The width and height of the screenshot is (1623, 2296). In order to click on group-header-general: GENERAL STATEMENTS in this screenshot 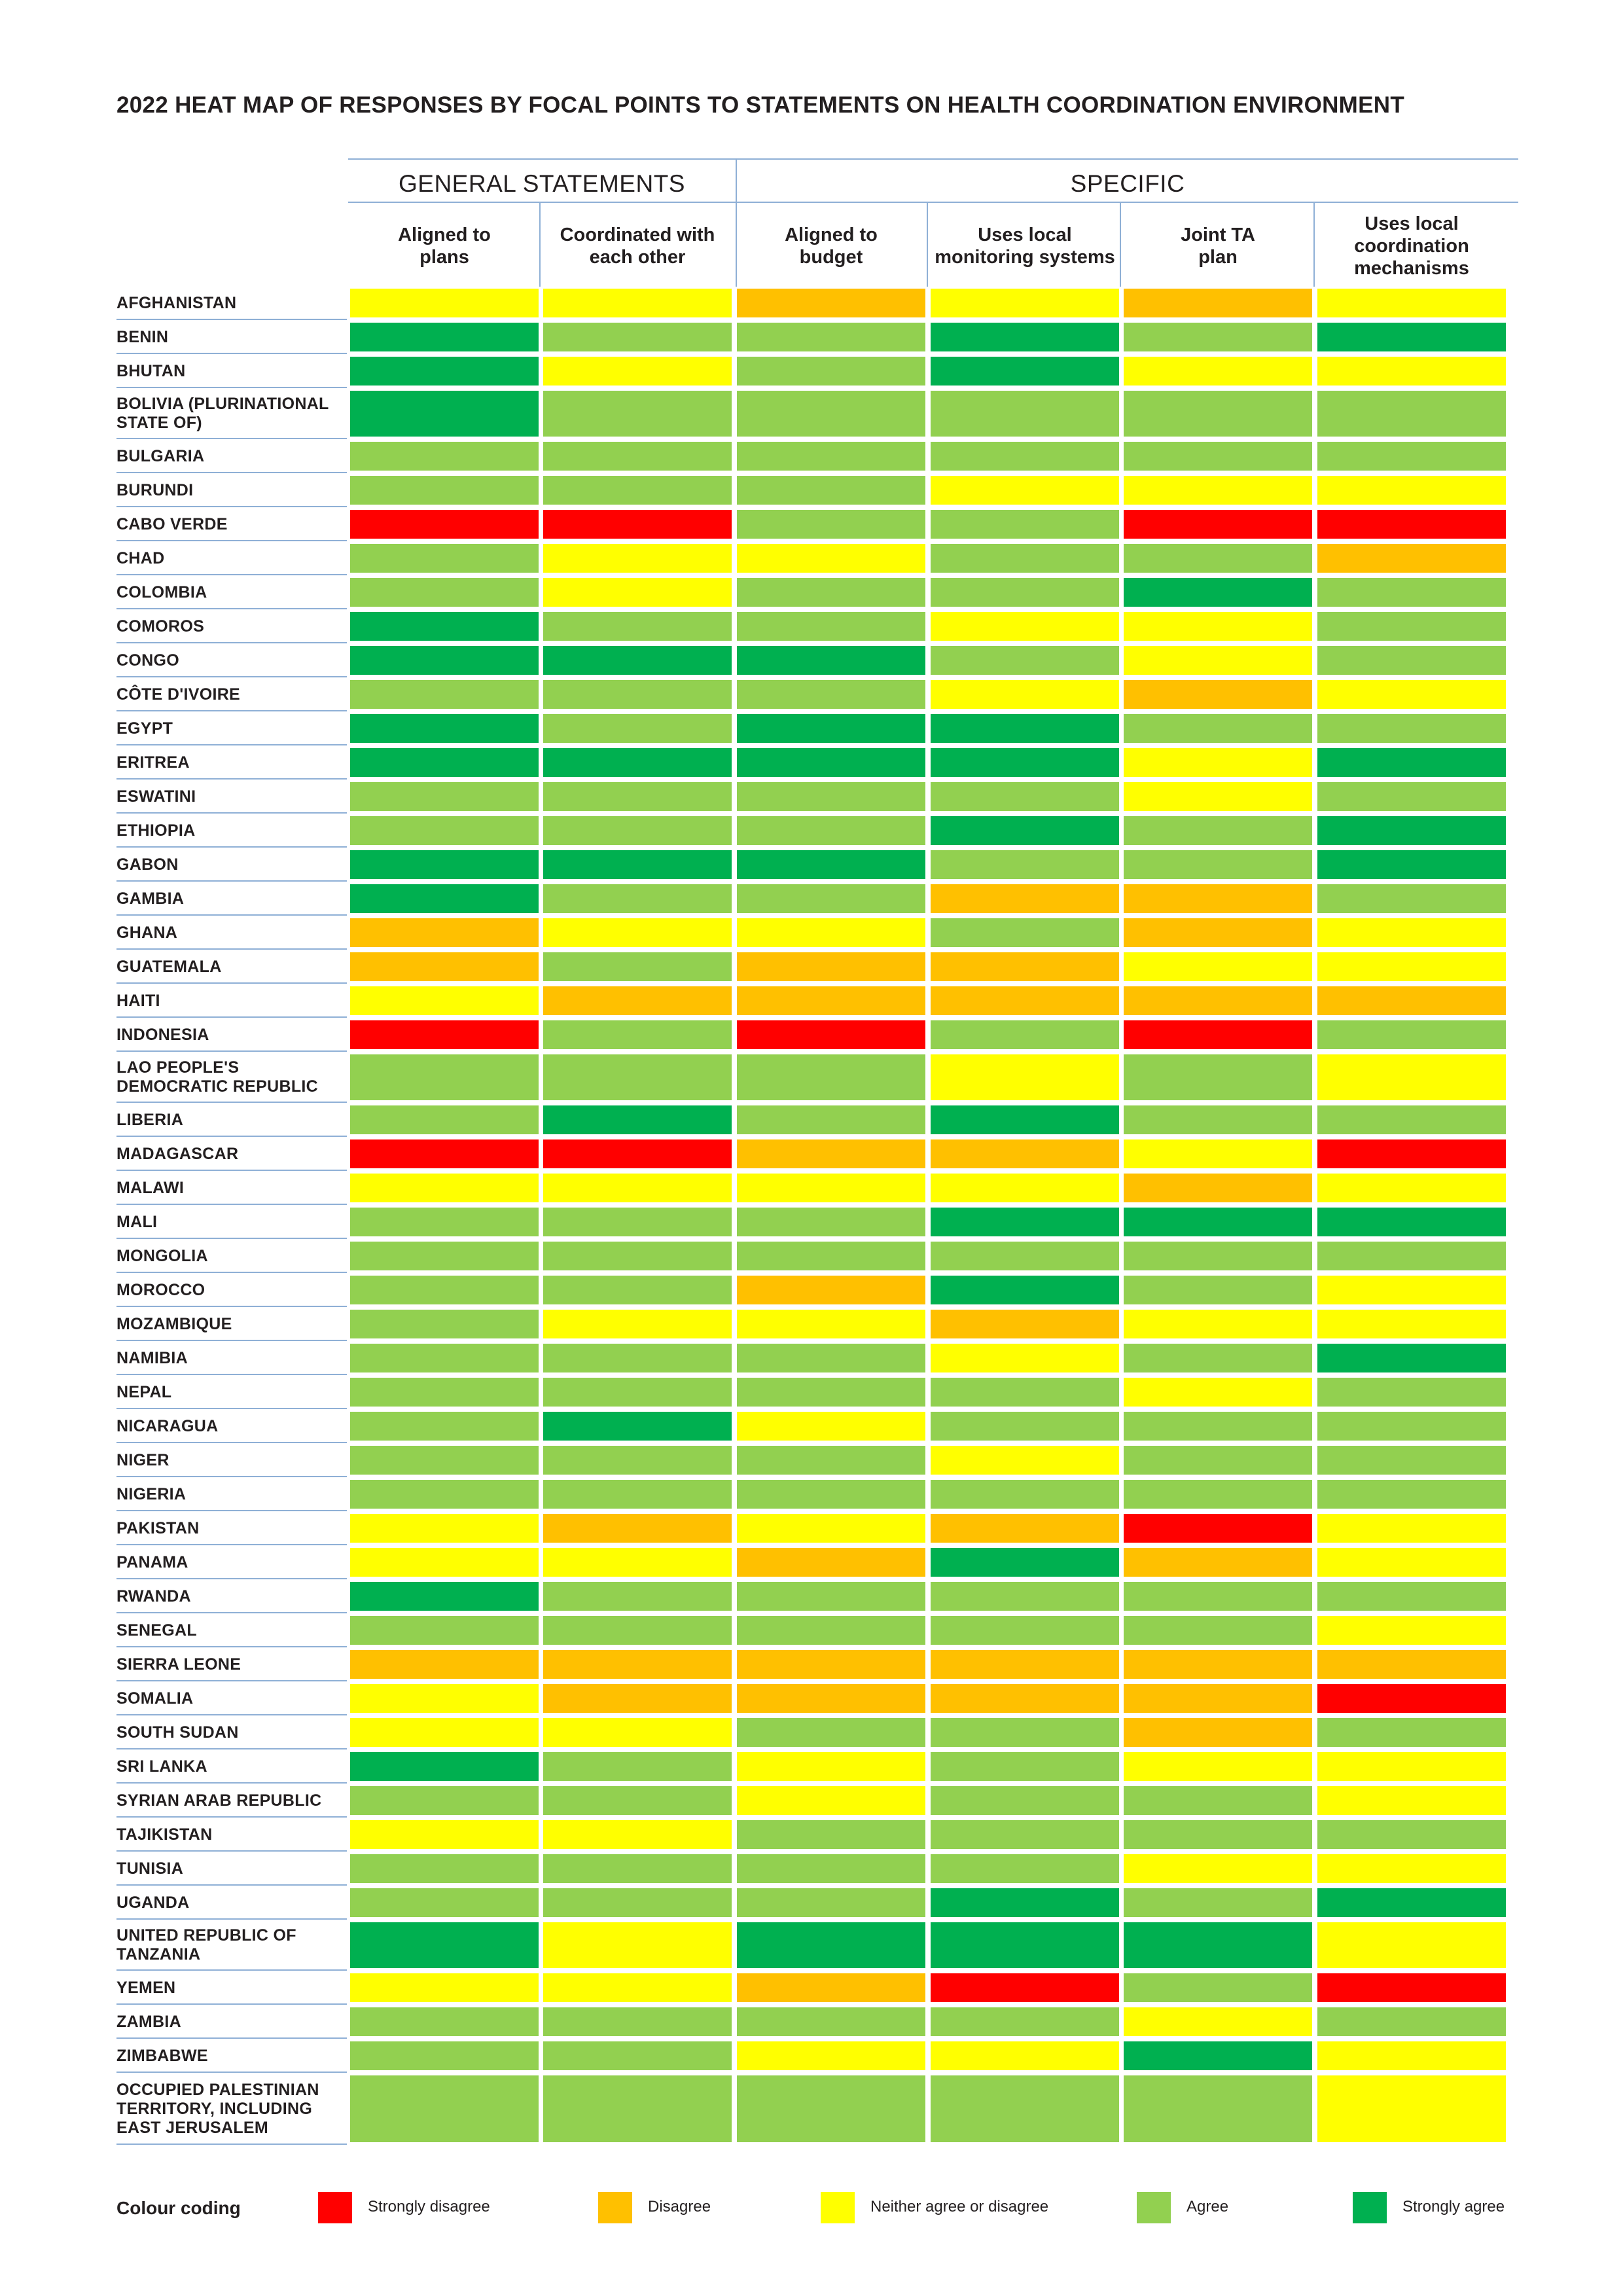, I will do `click(542, 183)`.